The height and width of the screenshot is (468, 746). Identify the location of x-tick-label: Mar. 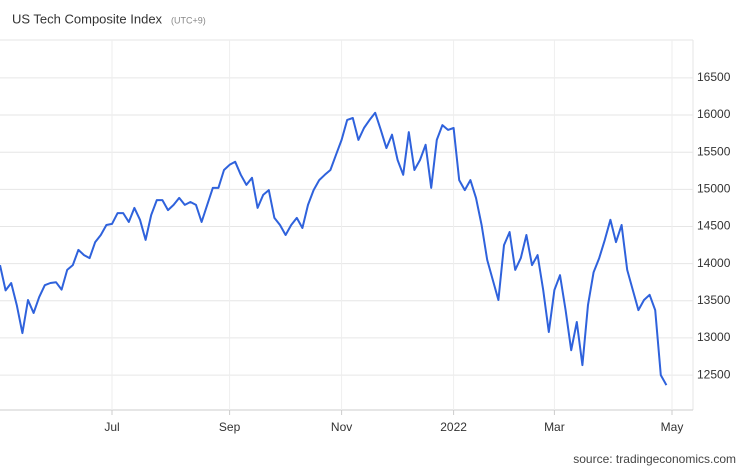
(554, 427).